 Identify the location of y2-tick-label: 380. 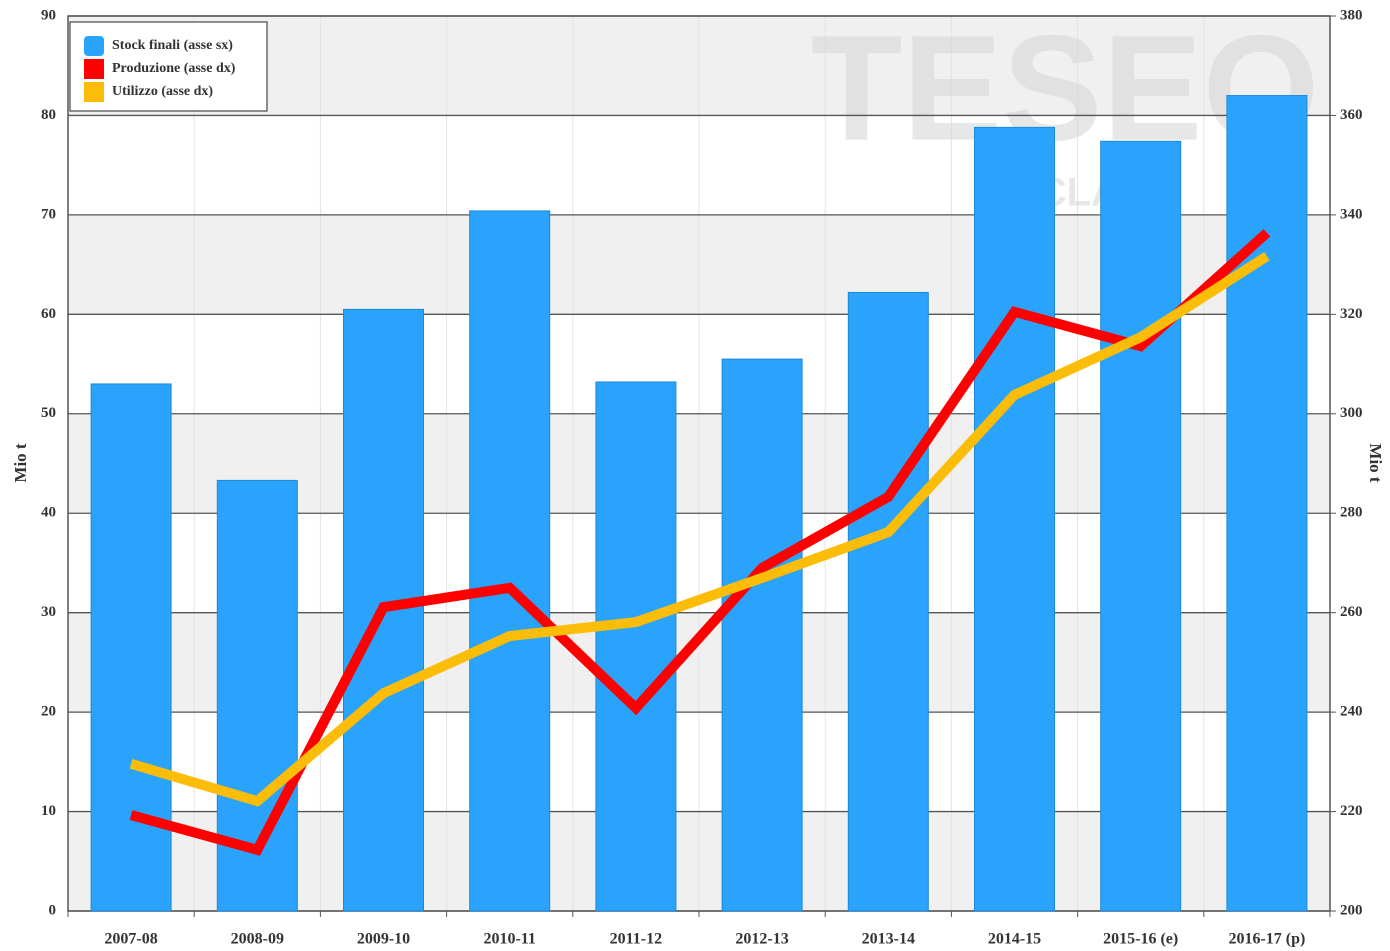
(1351, 15).